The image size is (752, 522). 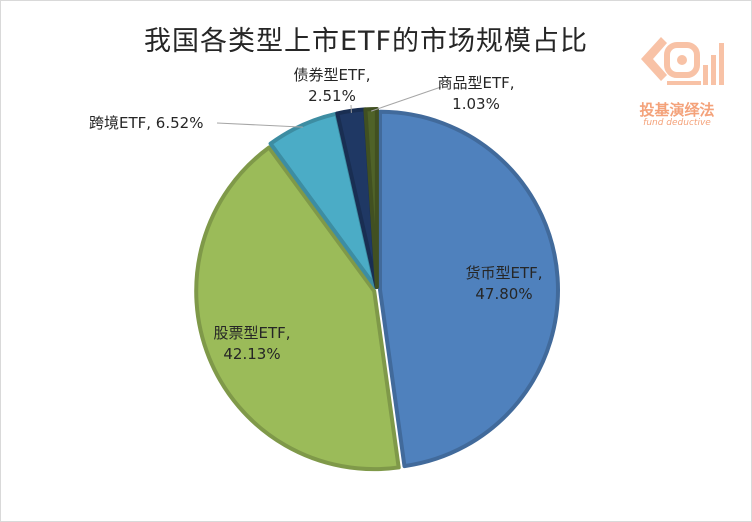 What do you see at coordinates (366, 41) in the screenshot?
I see `chart-title: 我国各类型上市ETF的市场规模占比` at bounding box center [366, 41].